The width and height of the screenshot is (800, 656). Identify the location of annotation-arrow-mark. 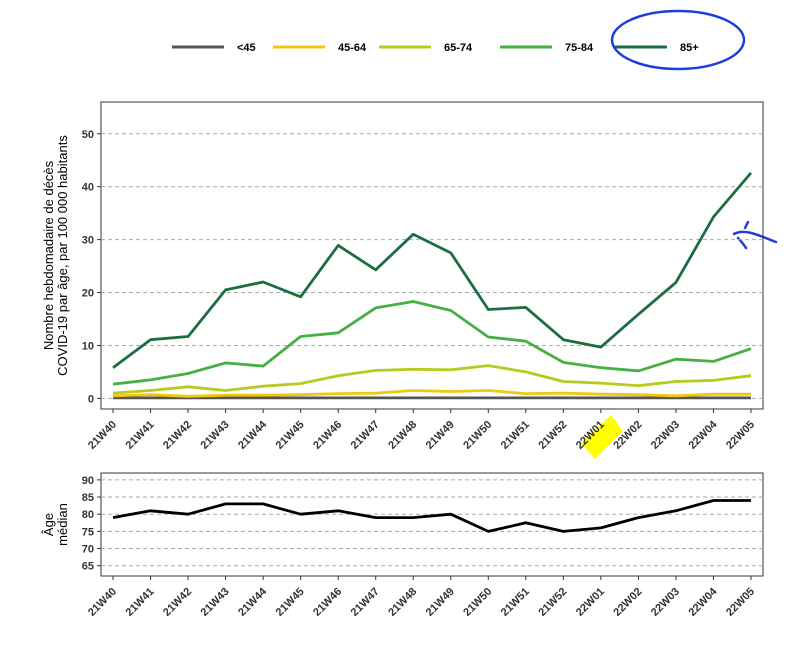
(755, 235).